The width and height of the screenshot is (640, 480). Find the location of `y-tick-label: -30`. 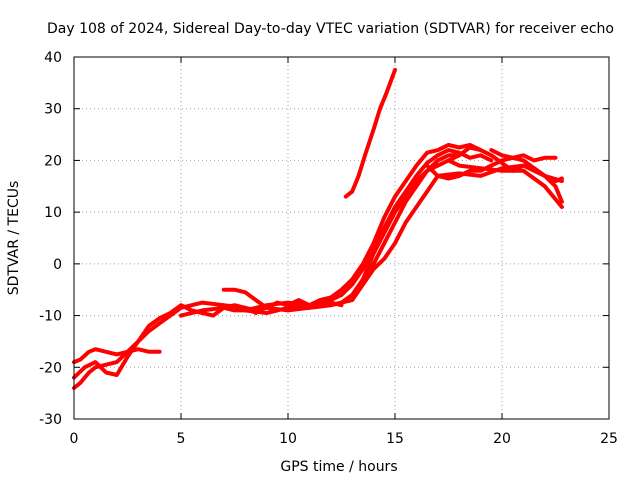

y-tick-label: -30 is located at coordinates (50, 420).